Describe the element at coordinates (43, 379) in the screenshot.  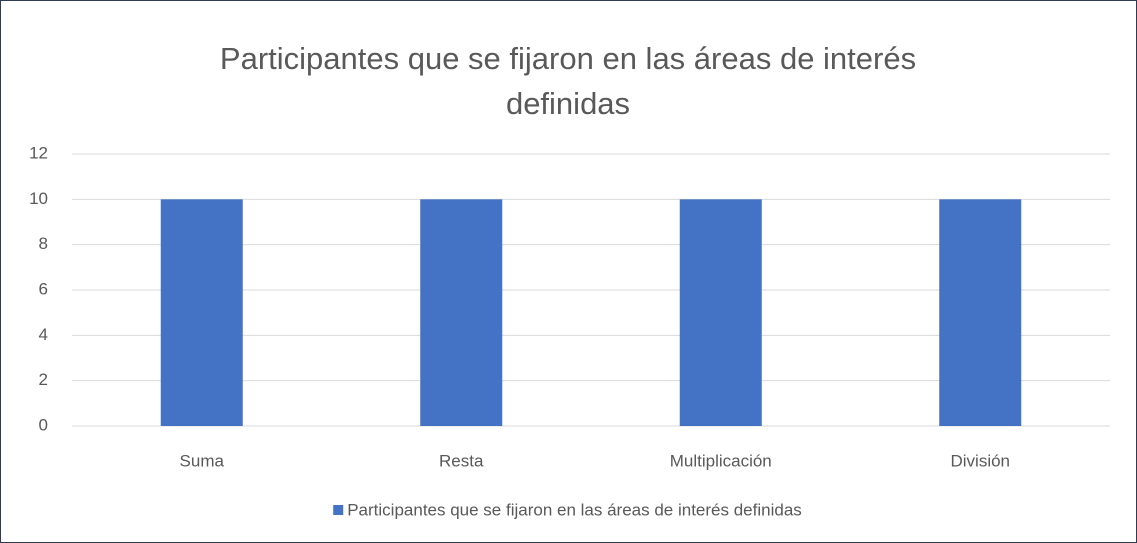
I see `y-tick-label: 2` at that location.